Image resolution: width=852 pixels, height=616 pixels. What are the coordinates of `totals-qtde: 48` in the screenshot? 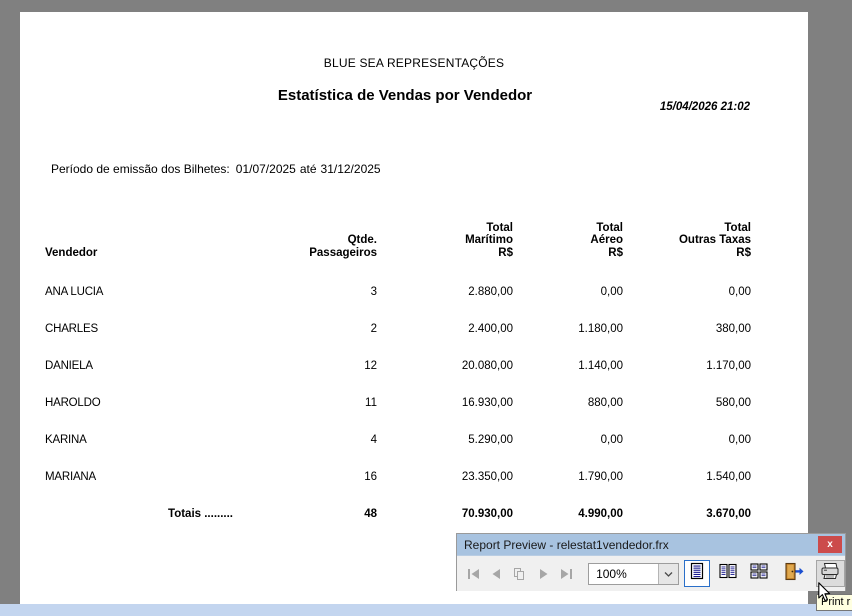 It's located at (370, 514).